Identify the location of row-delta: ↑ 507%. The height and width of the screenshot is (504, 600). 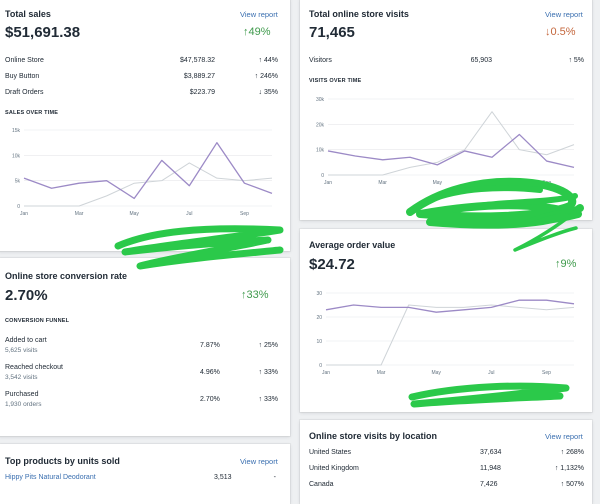
(572, 484).